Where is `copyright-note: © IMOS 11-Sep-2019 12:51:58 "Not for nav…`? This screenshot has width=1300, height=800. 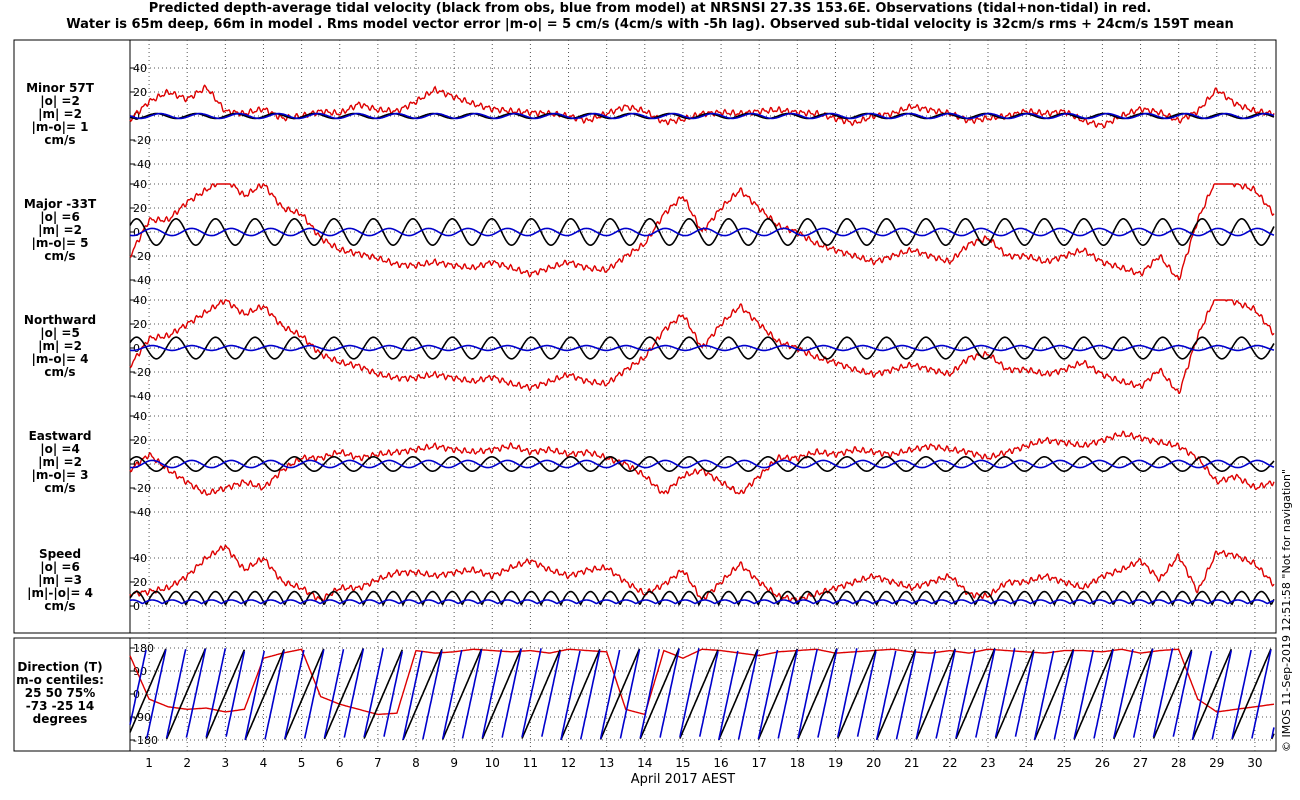 copyright-note: © IMOS 11-Sep-2019 12:51:58 "Not for nav… is located at coordinates (1286, 610).